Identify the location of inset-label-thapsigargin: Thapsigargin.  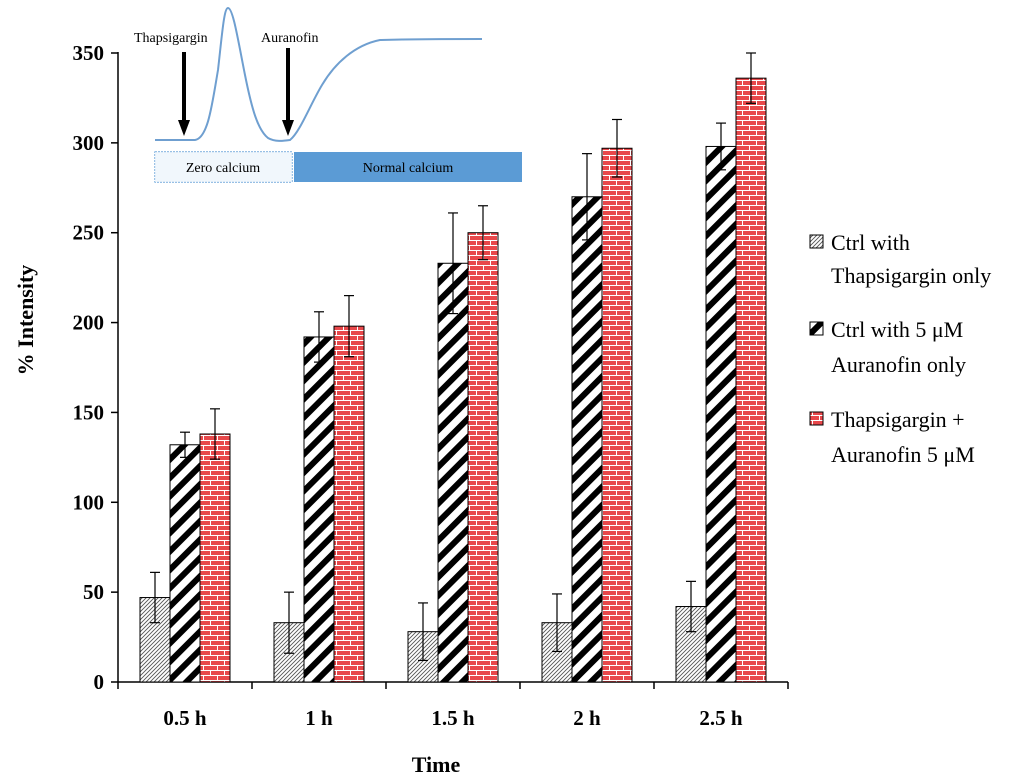
(171, 38).